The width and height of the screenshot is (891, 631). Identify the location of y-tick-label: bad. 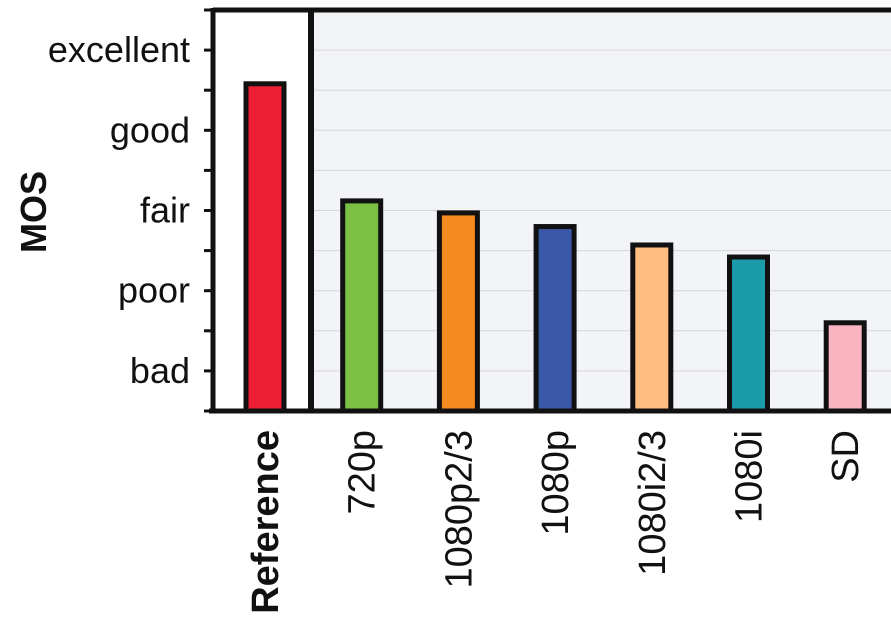
(160, 370).